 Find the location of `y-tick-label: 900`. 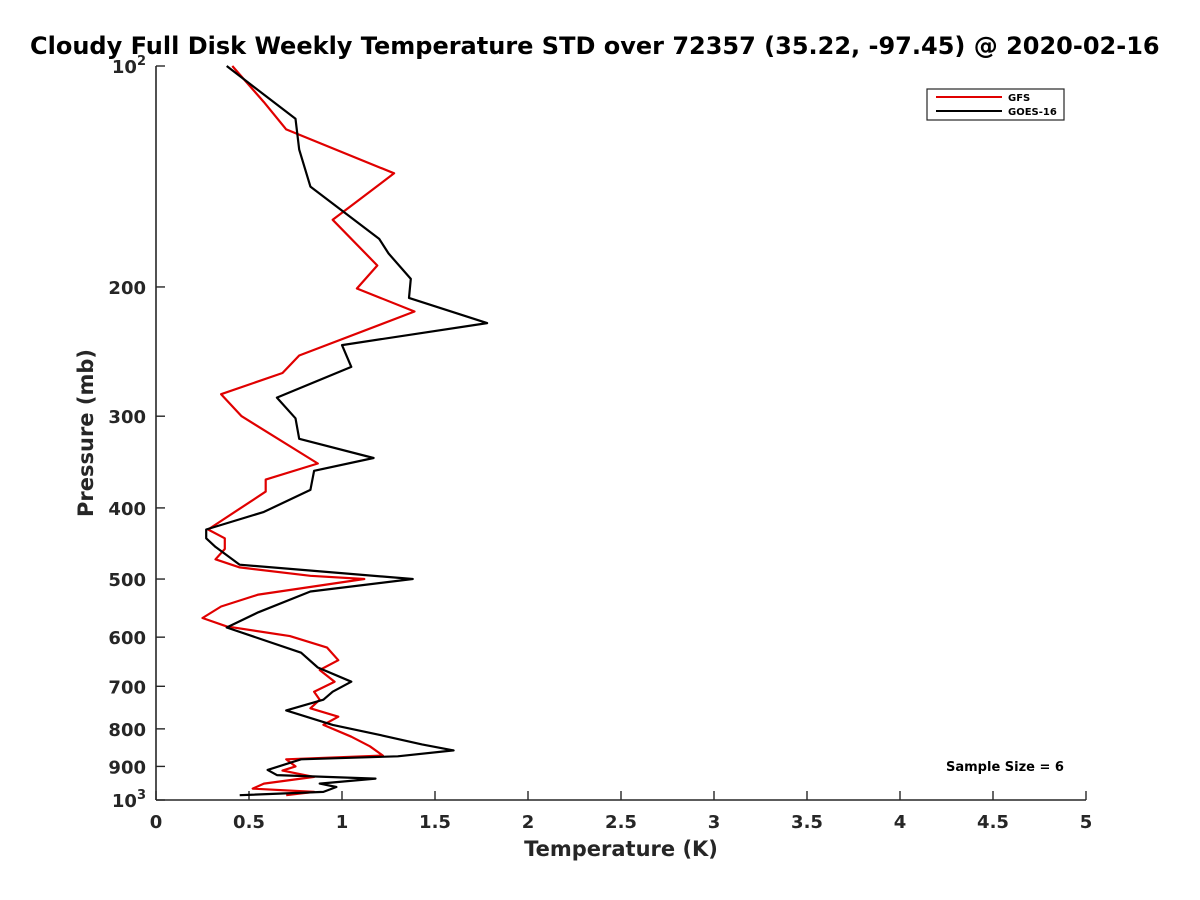

y-tick-label: 900 is located at coordinates (127, 767).